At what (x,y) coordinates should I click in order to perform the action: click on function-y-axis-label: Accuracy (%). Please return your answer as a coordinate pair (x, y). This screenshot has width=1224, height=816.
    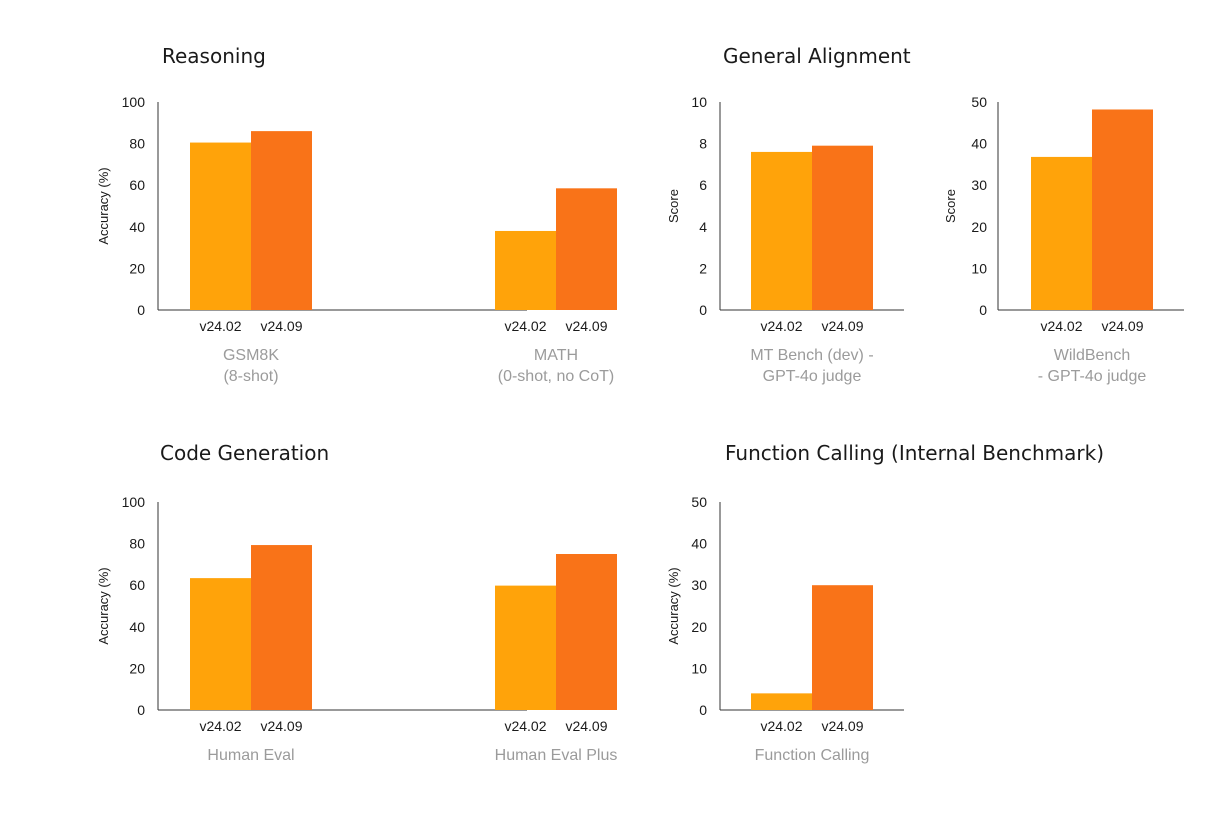
    Looking at the image, I should click on (673, 605).